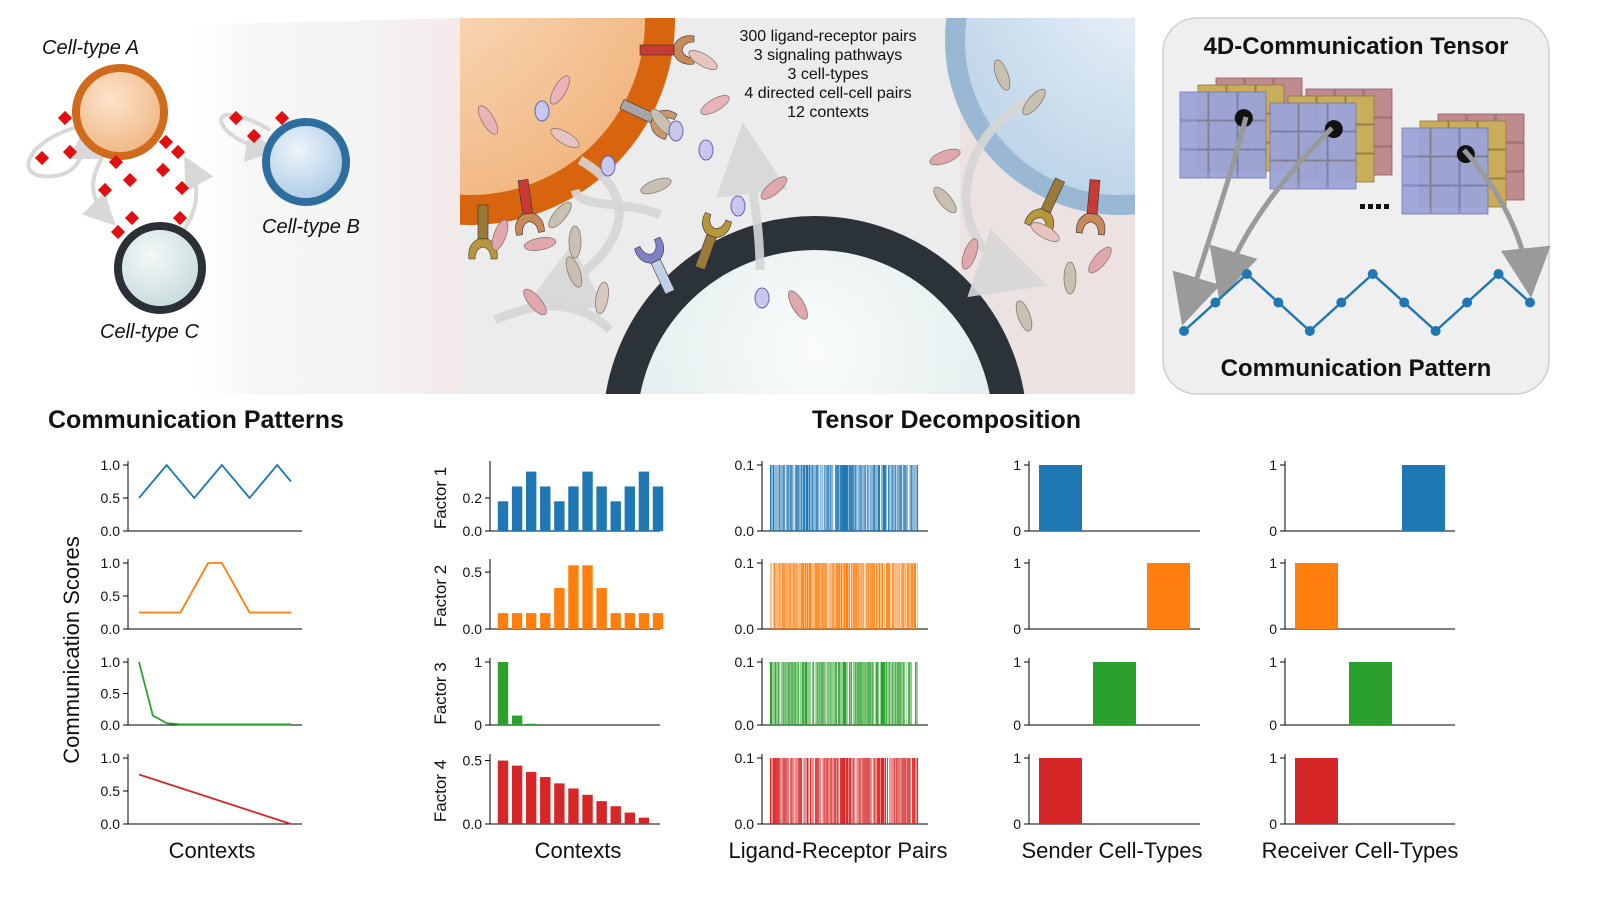 The width and height of the screenshot is (1600, 905). What do you see at coordinates (306, 162) in the screenshot?
I see `cell-b-icon` at bounding box center [306, 162].